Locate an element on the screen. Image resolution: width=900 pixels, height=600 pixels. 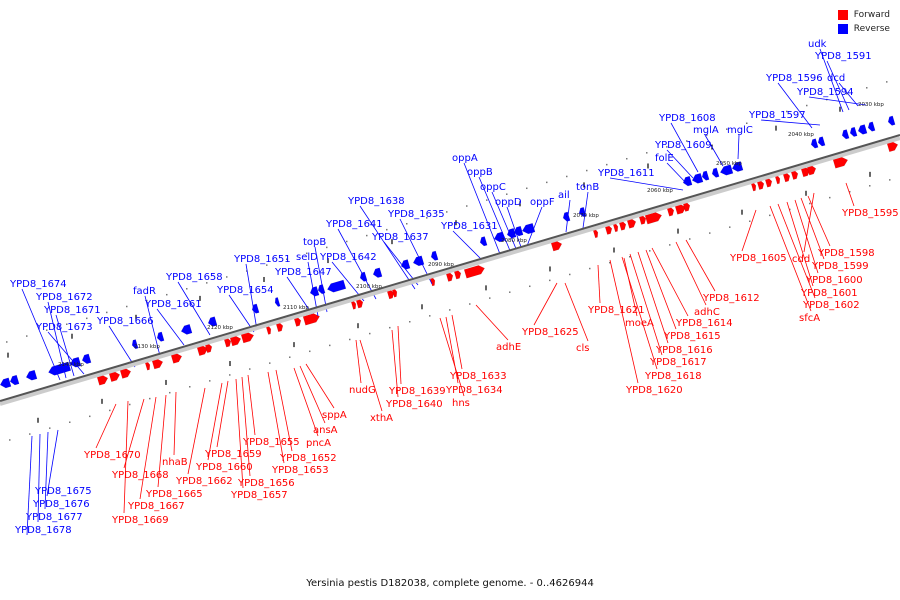
gene-label-ypd8-1672: YPD8_1672 is located at coordinates (64, 297).